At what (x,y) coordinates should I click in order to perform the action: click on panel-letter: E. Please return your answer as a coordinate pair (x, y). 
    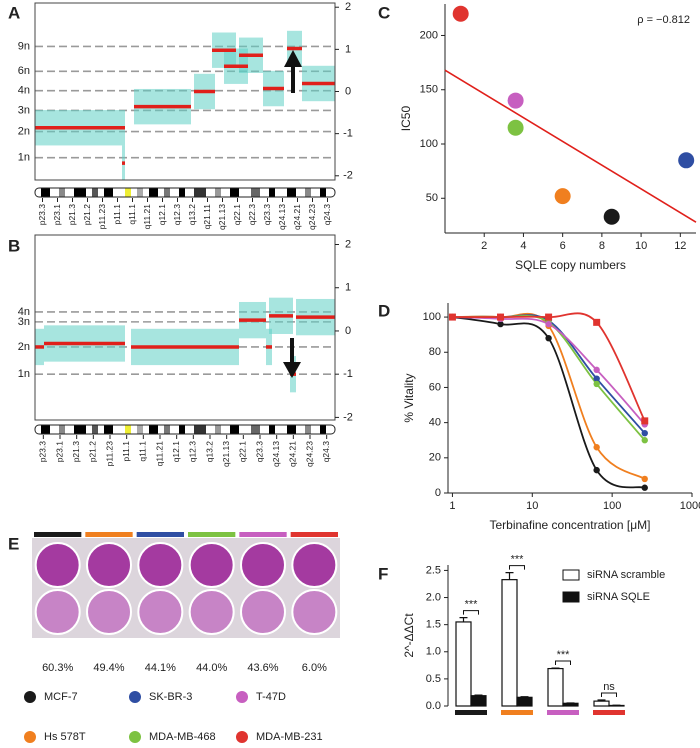
    Looking at the image, I should click on (13, 543).